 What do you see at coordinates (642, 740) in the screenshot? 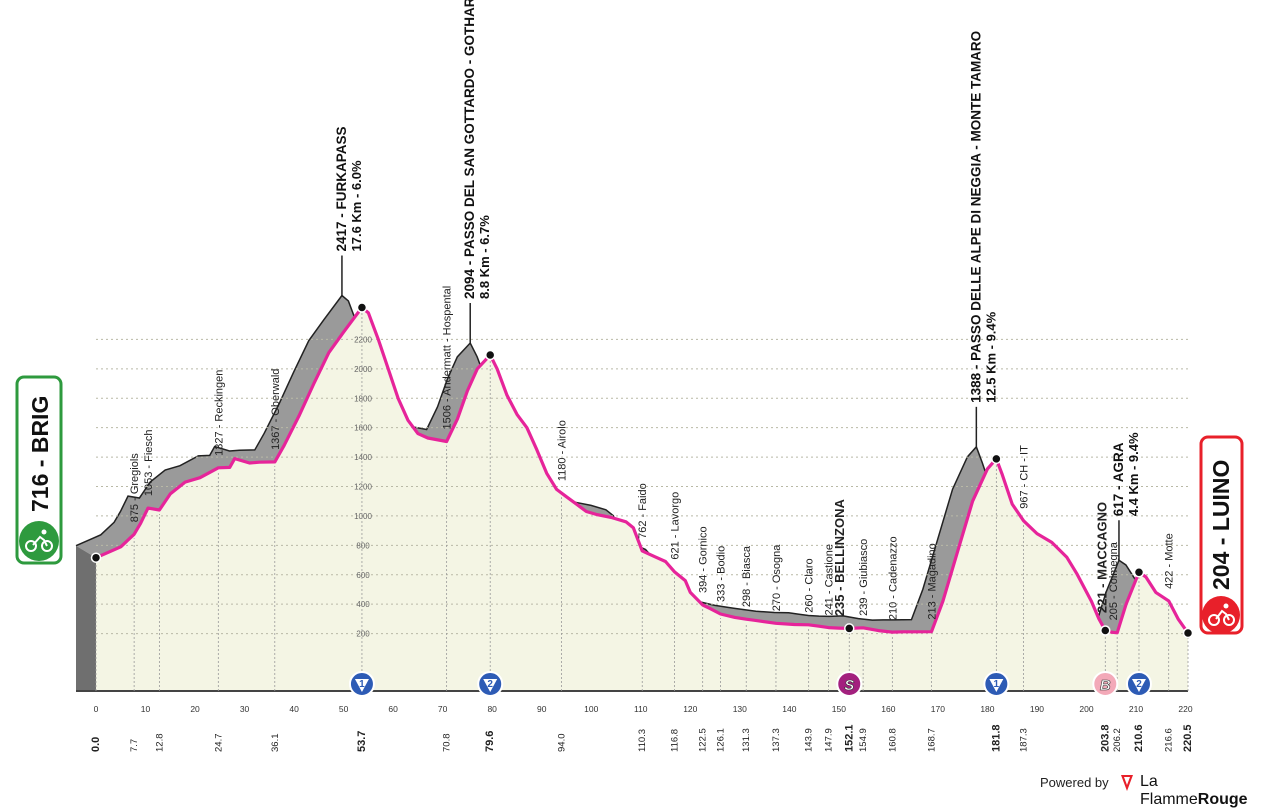
I see `km-mark-label: 110.3` at bounding box center [642, 740].